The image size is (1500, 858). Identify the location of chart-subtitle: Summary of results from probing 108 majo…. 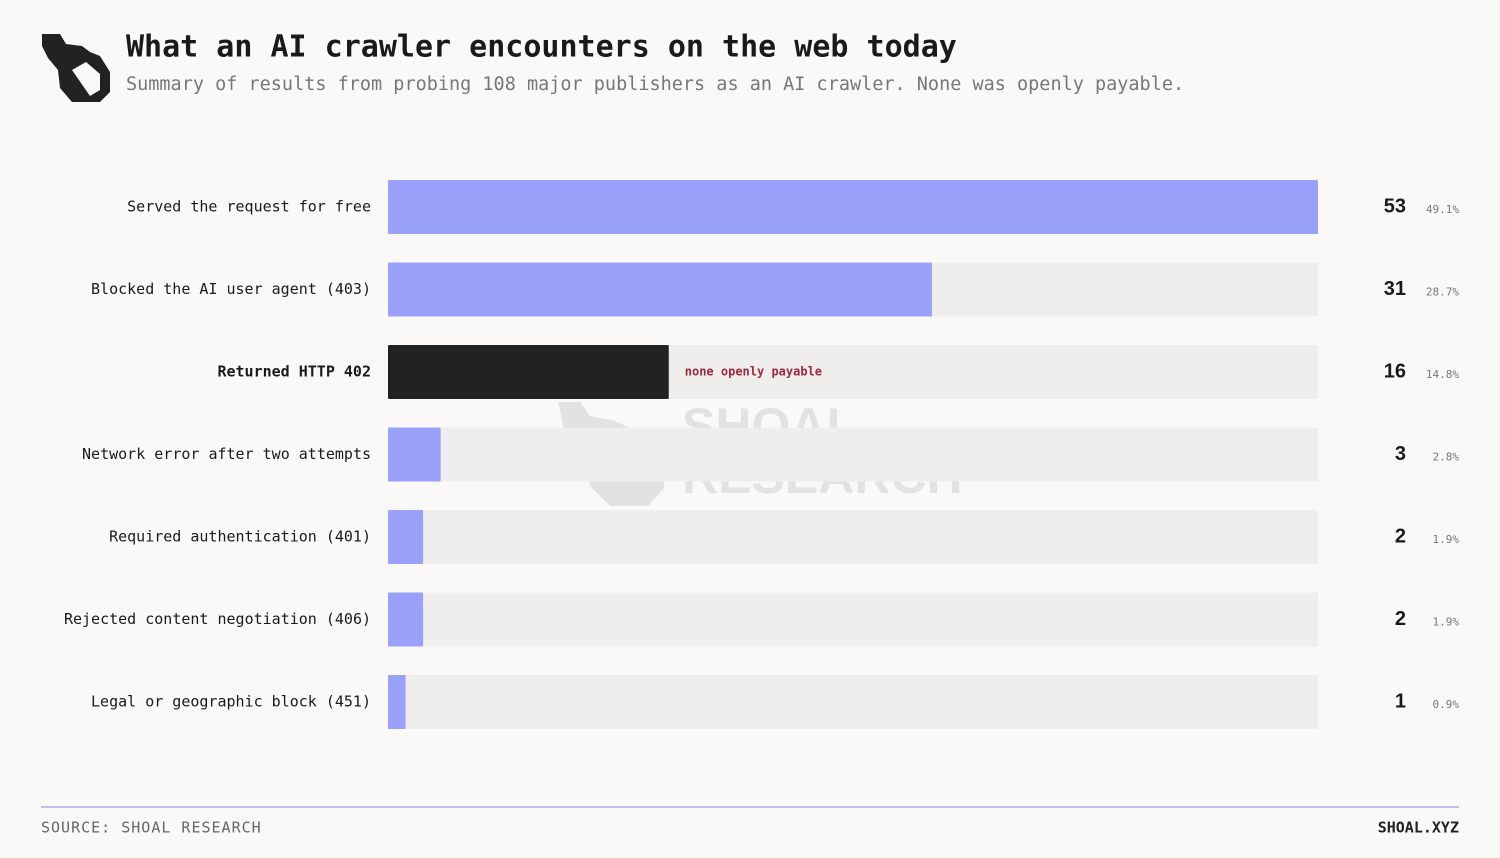
(655, 84).